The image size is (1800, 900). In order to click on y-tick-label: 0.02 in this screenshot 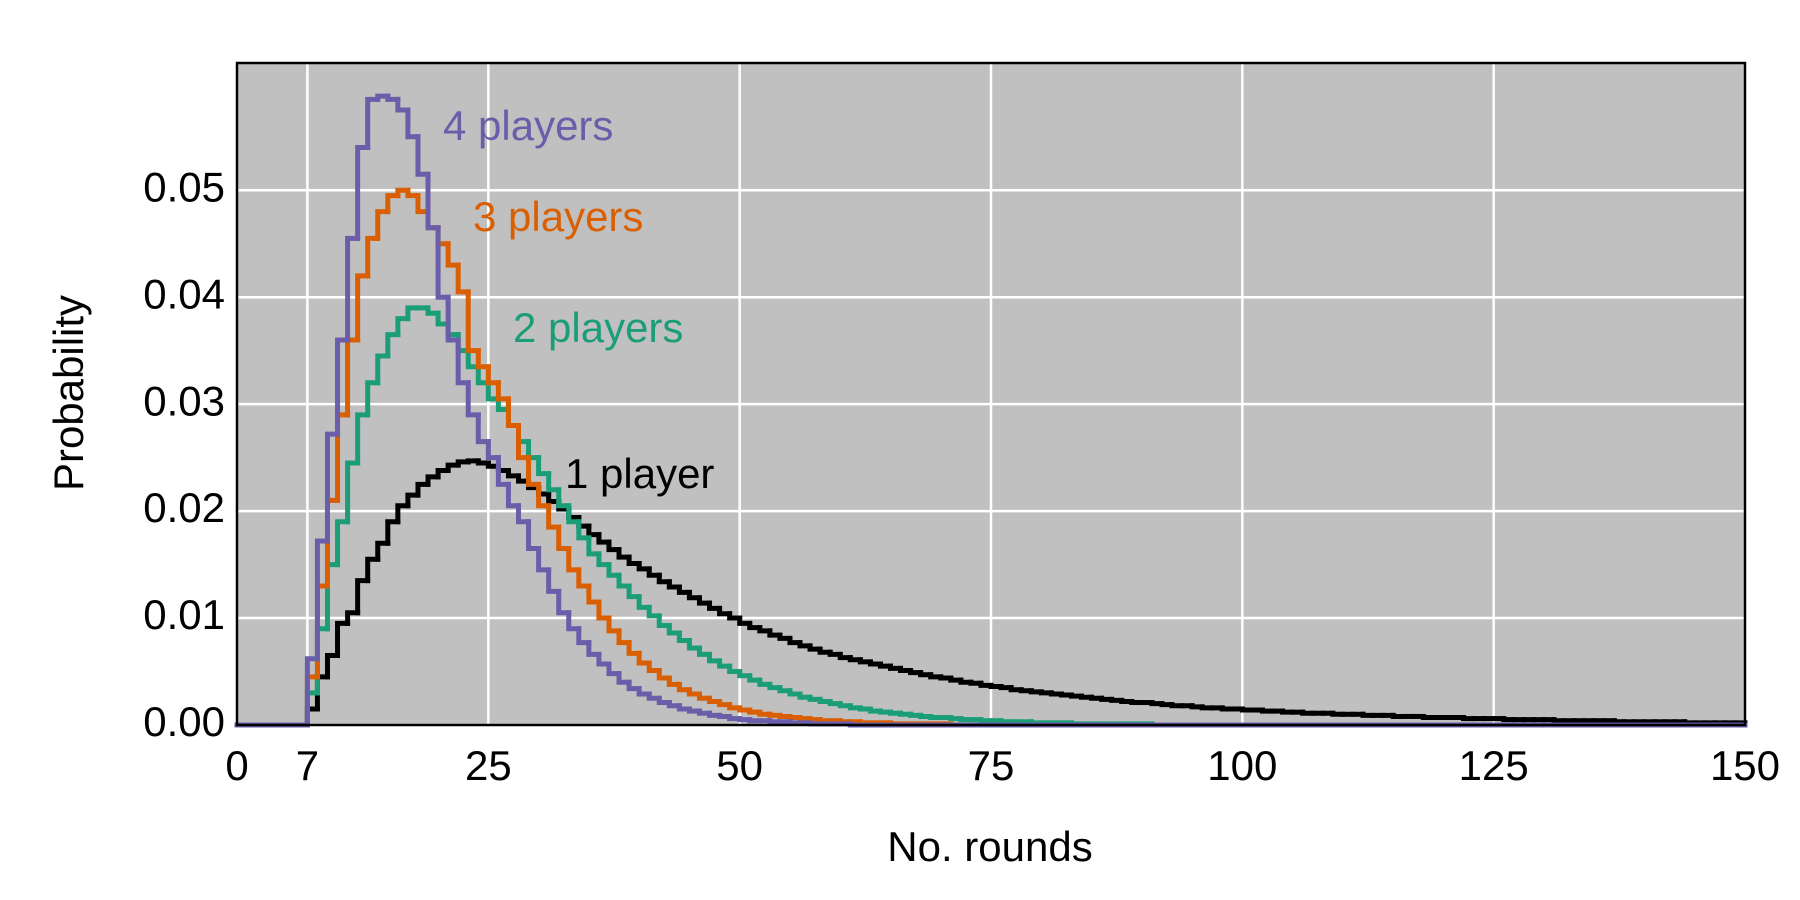, I will do `click(184, 507)`.